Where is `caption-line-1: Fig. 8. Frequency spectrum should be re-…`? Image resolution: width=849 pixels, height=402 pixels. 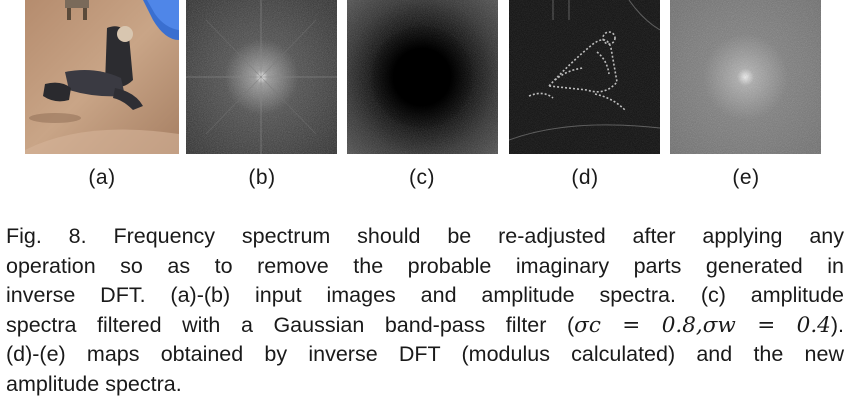
caption-line-1: Fig. 8. Frequency spectrum should be re-… is located at coordinates (425, 236).